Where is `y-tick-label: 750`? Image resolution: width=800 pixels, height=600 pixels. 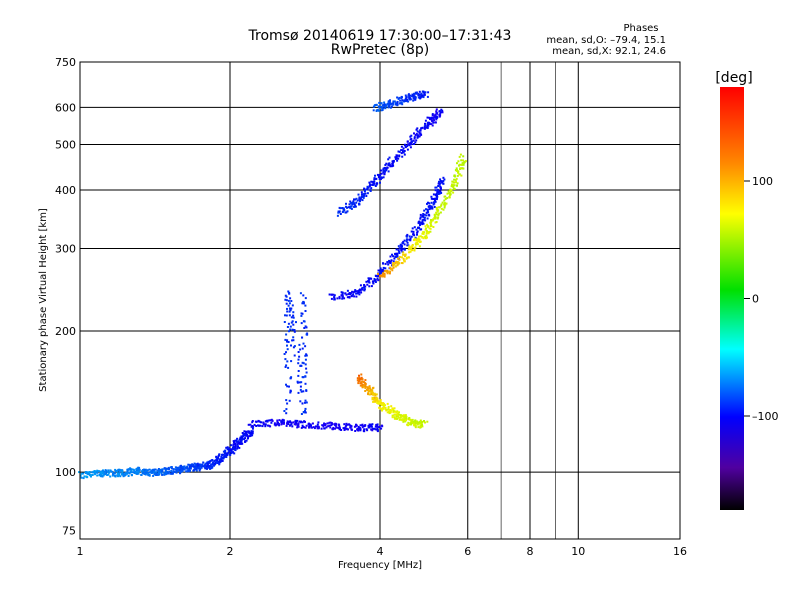
y-tick-label: 750 is located at coordinates (65, 62).